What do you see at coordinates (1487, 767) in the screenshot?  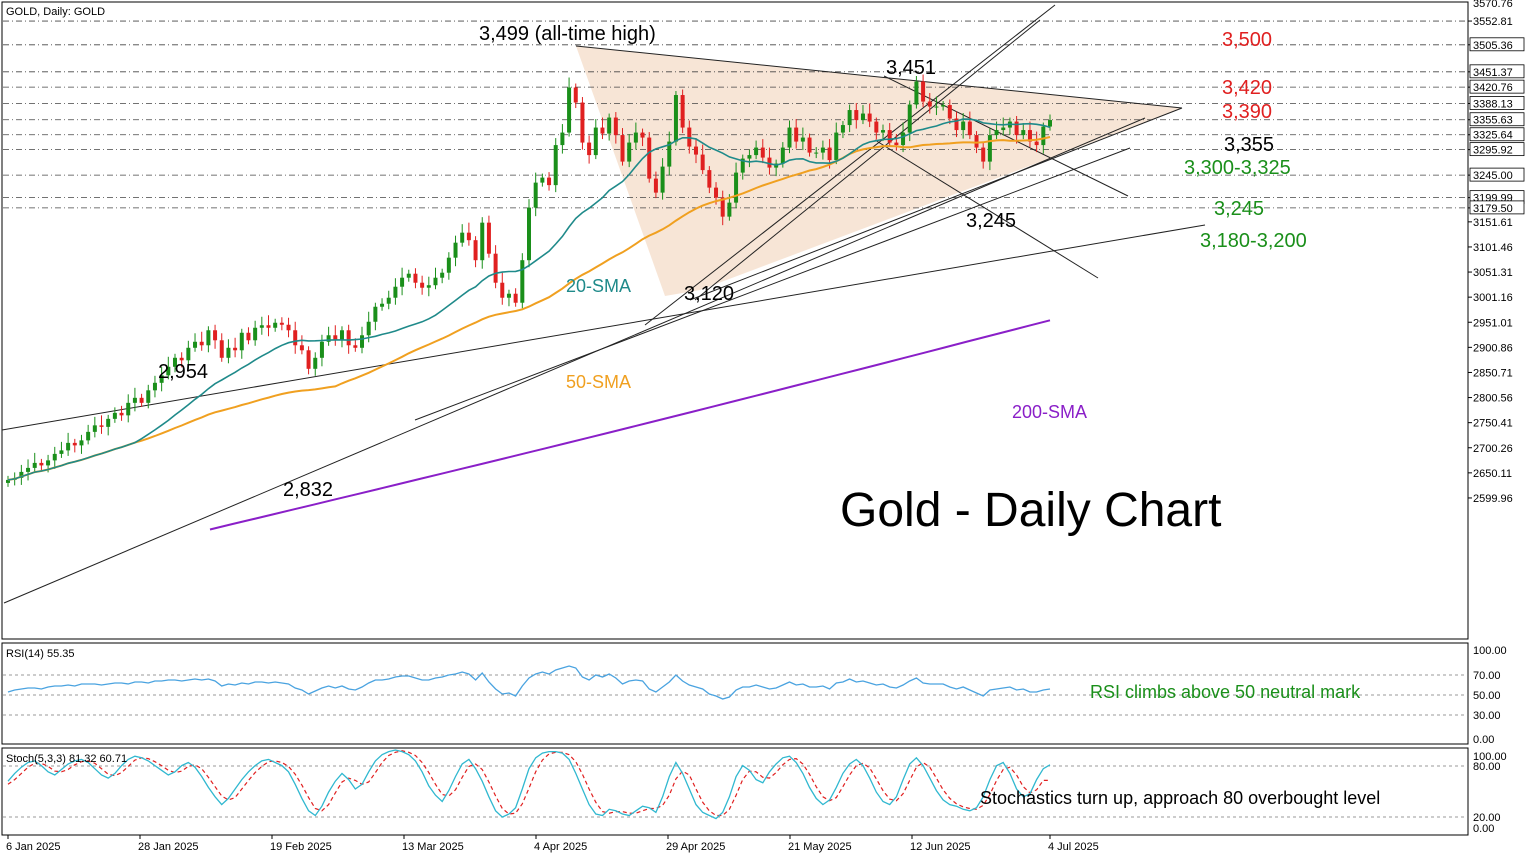 I see `stoch-tick-80: 80.00` at bounding box center [1487, 767].